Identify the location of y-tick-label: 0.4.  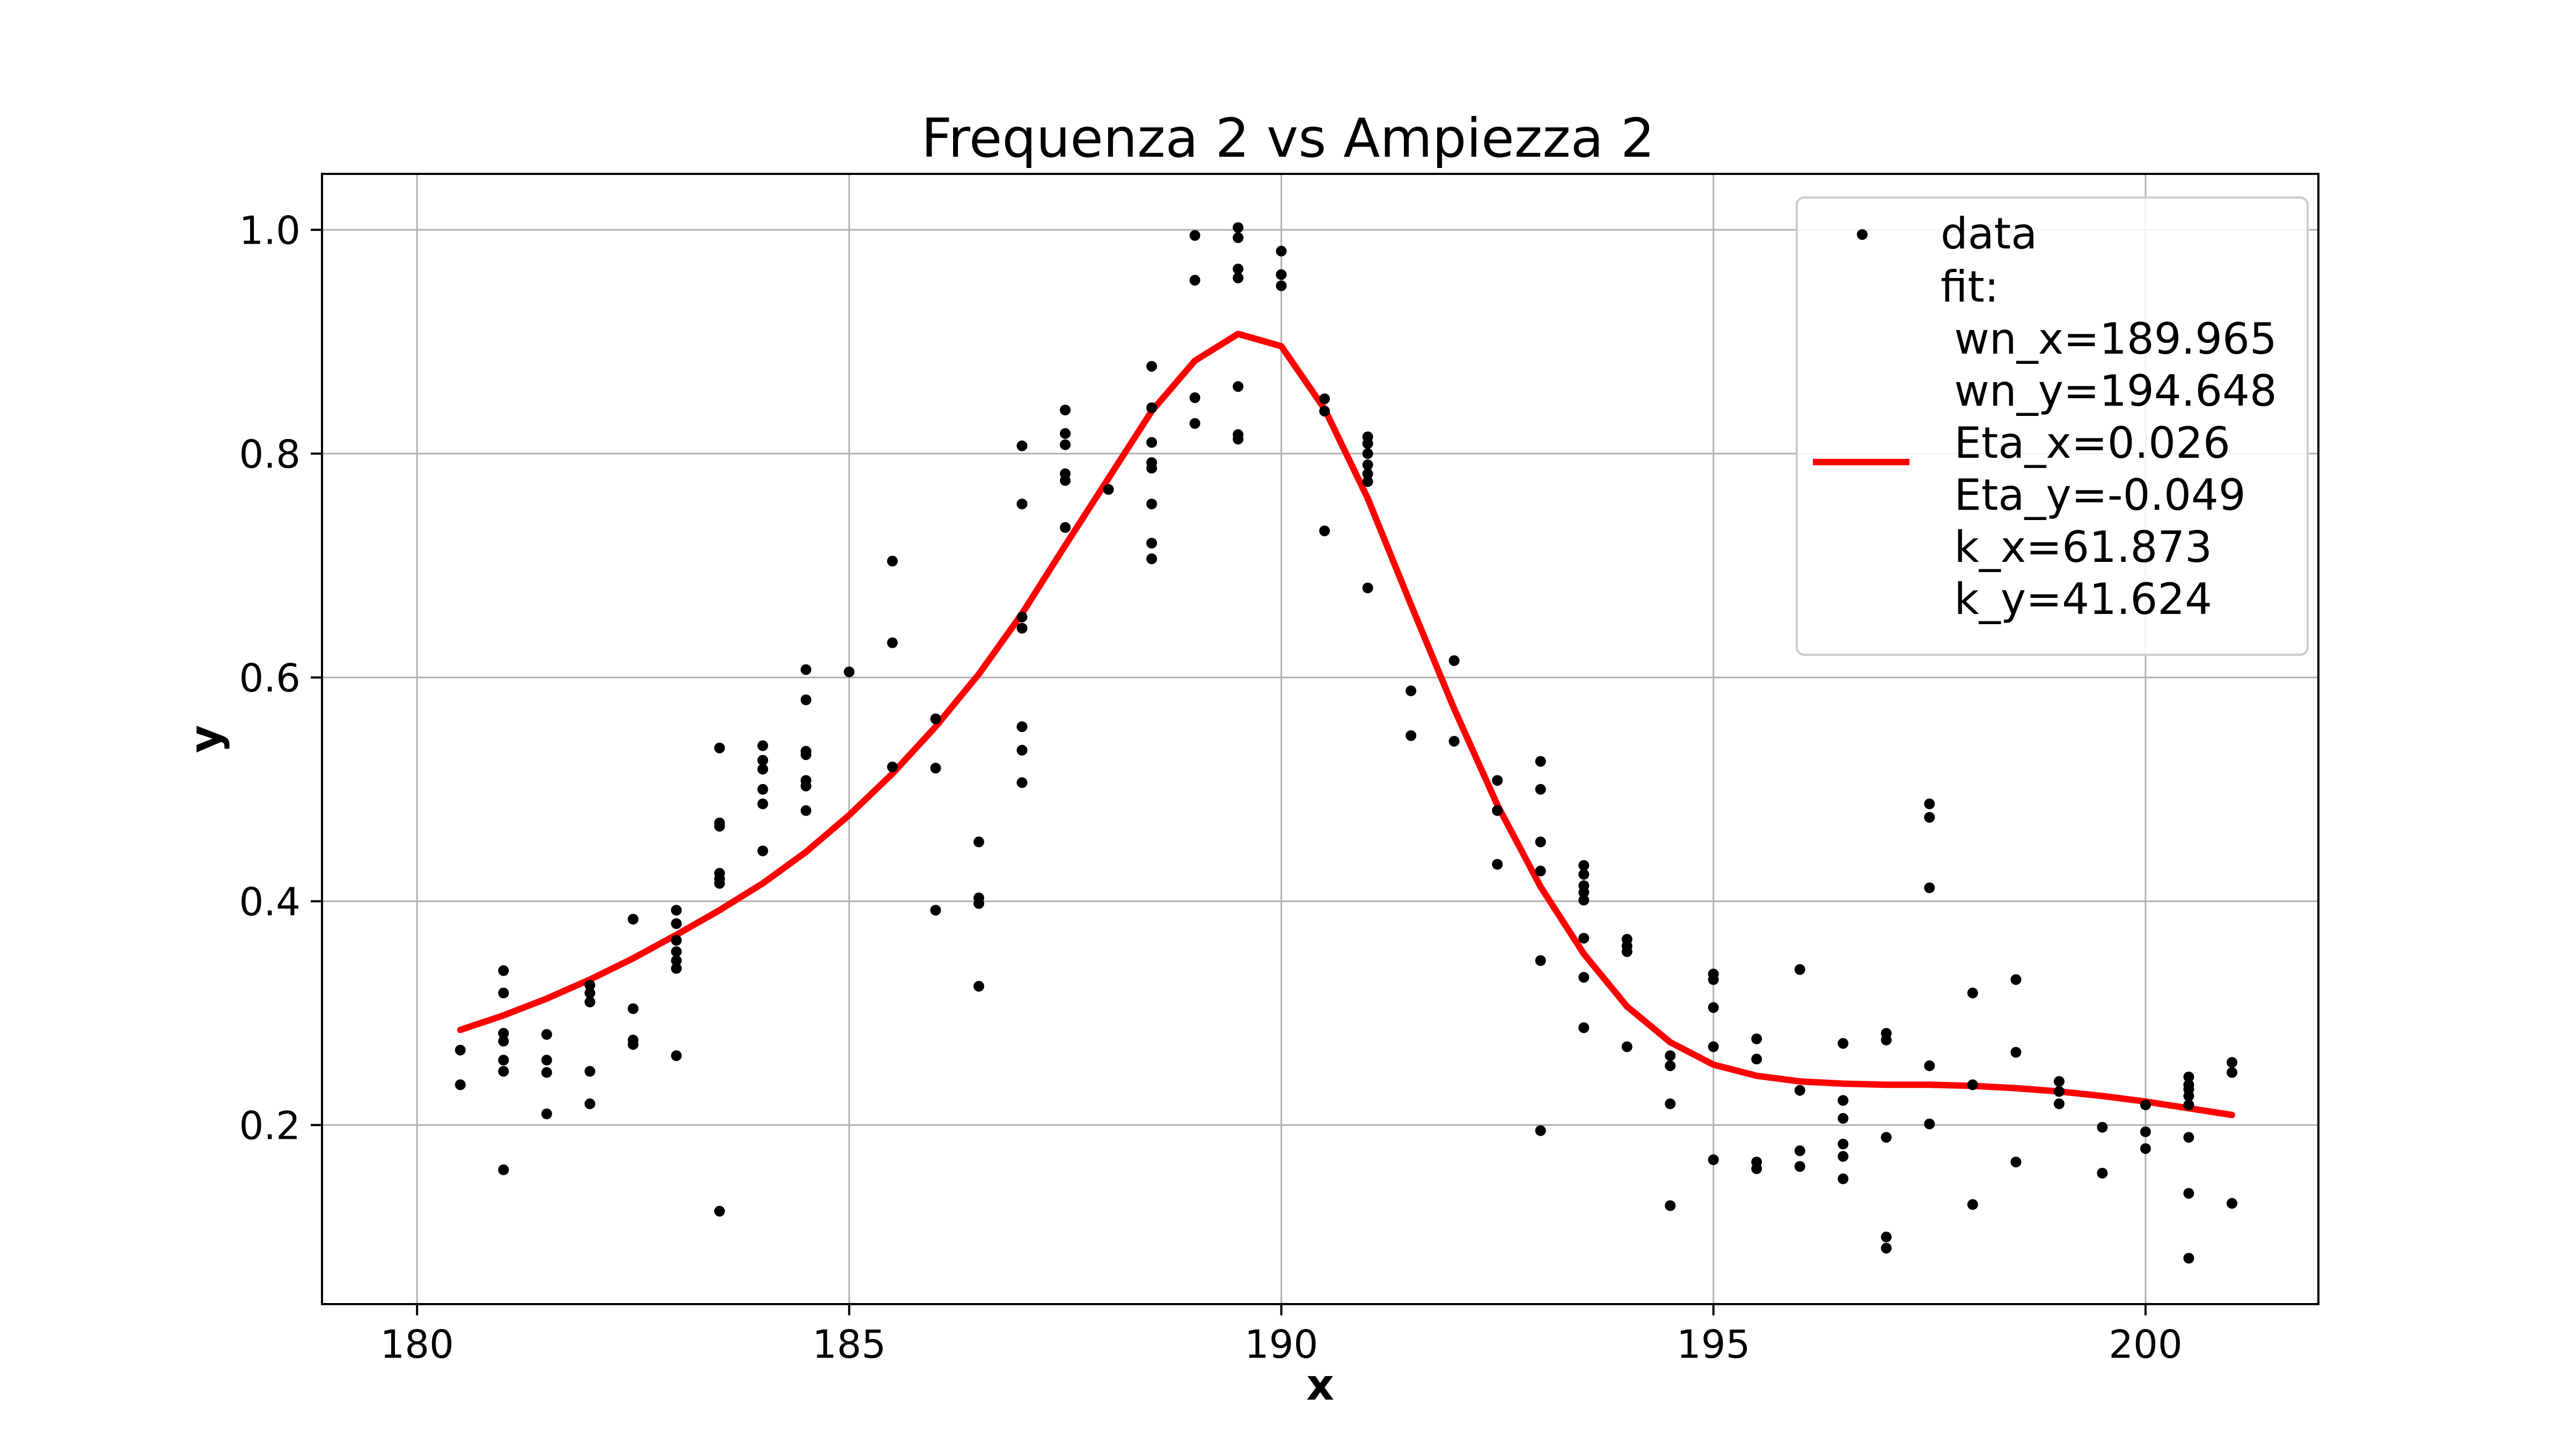
(270, 901).